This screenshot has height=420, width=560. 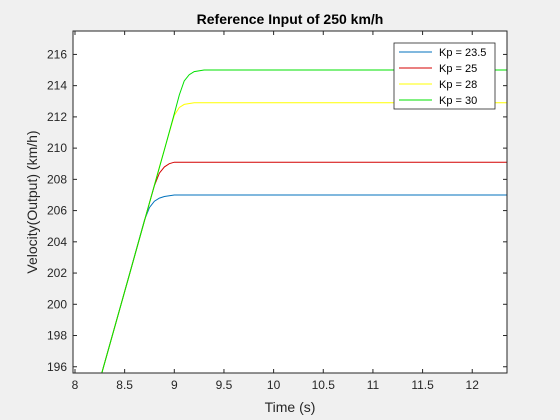 What do you see at coordinates (422, 385) in the screenshot?
I see `x-tick-label: 11.5` at bounding box center [422, 385].